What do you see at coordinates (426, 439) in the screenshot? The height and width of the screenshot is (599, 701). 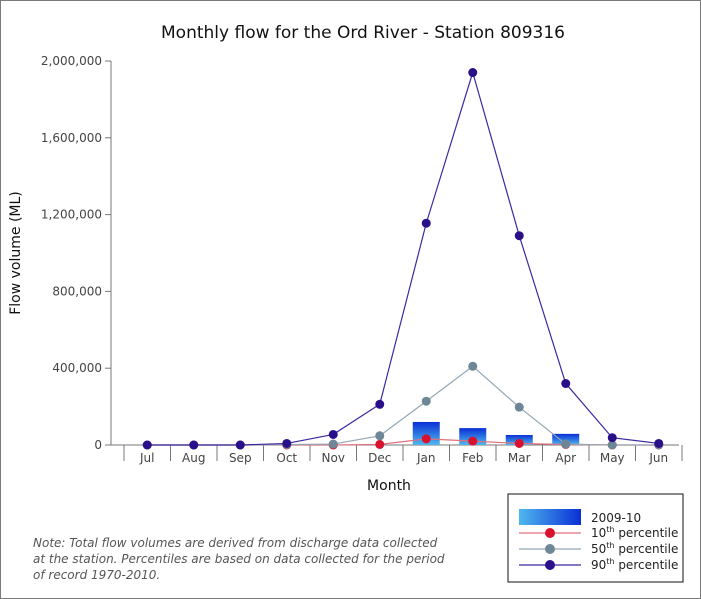 I see `point-10-jan` at bounding box center [426, 439].